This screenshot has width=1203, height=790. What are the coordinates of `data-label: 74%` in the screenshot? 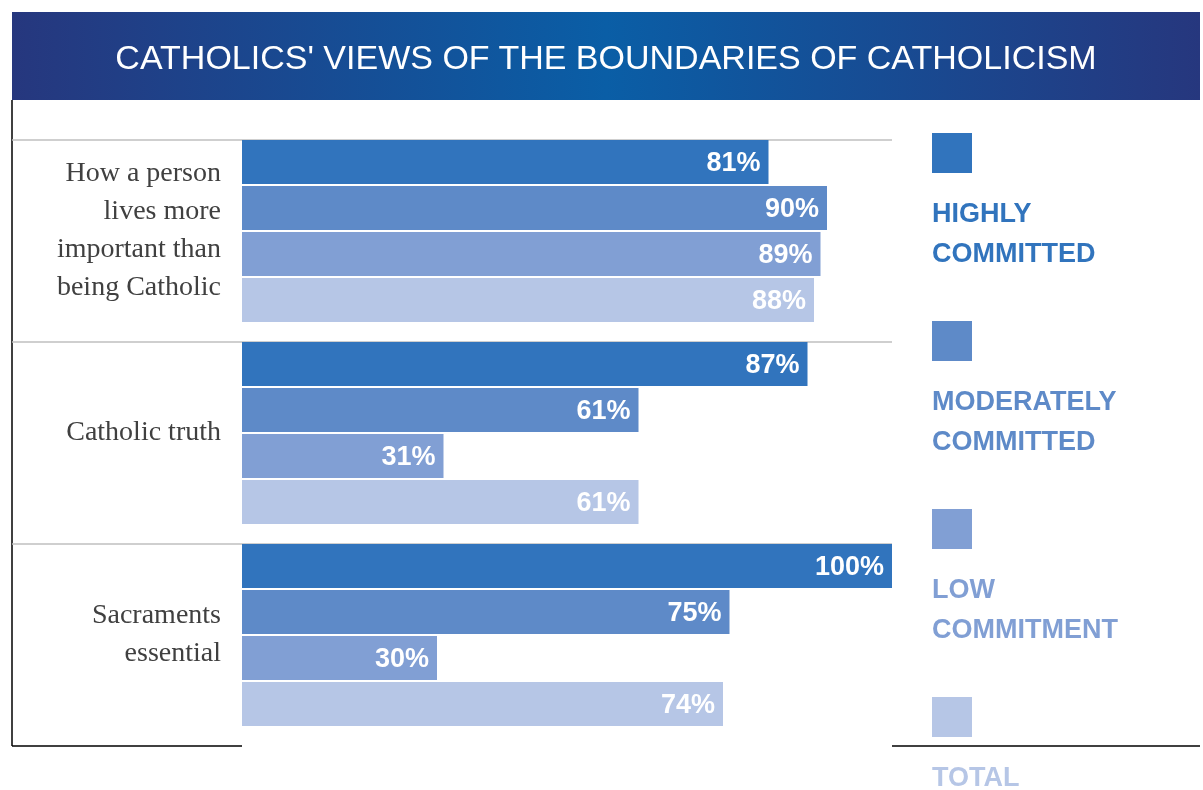 It's located at (687, 704).